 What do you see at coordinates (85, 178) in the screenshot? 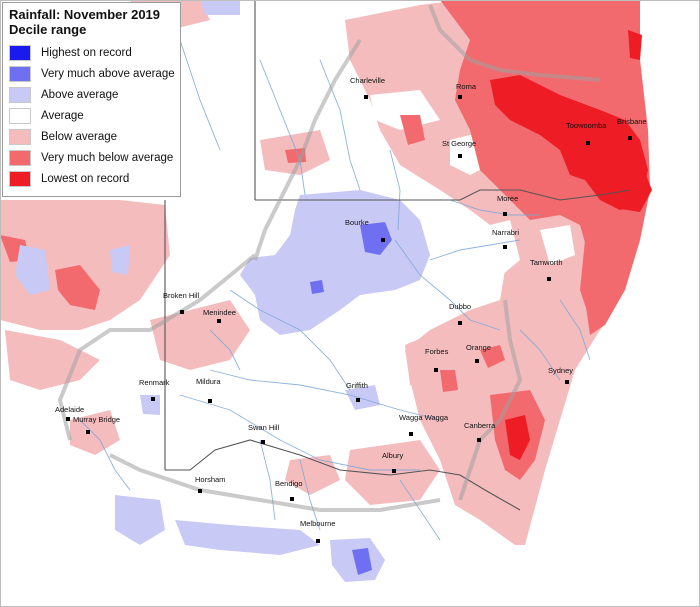
I see `legend-label: Lowest on record` at bounding box center [85, 178].